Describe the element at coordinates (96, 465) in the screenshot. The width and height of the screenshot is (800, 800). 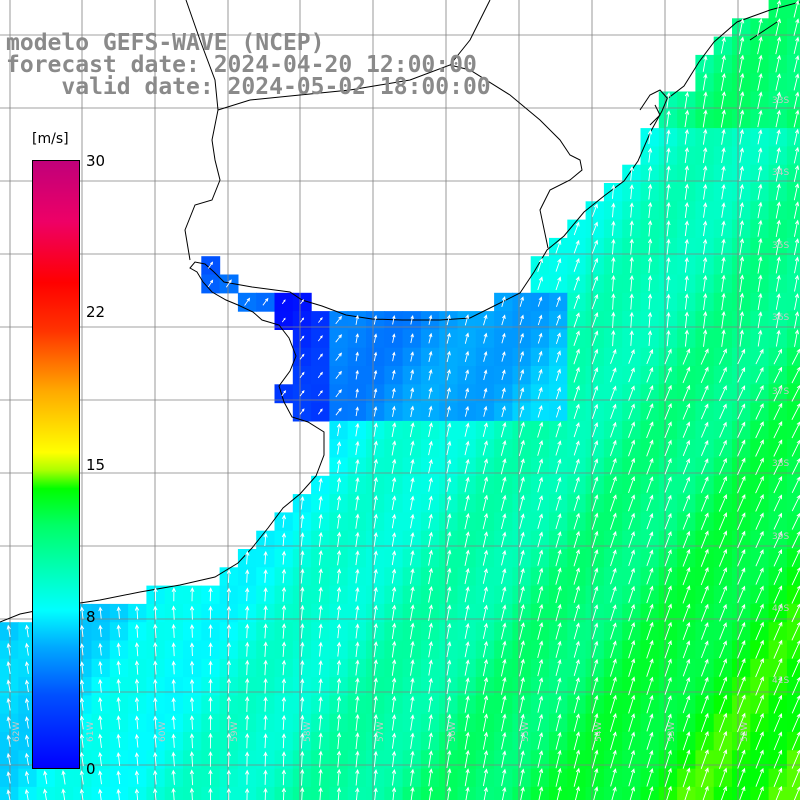
I see `colorbar-tick-15: 15` at that location.